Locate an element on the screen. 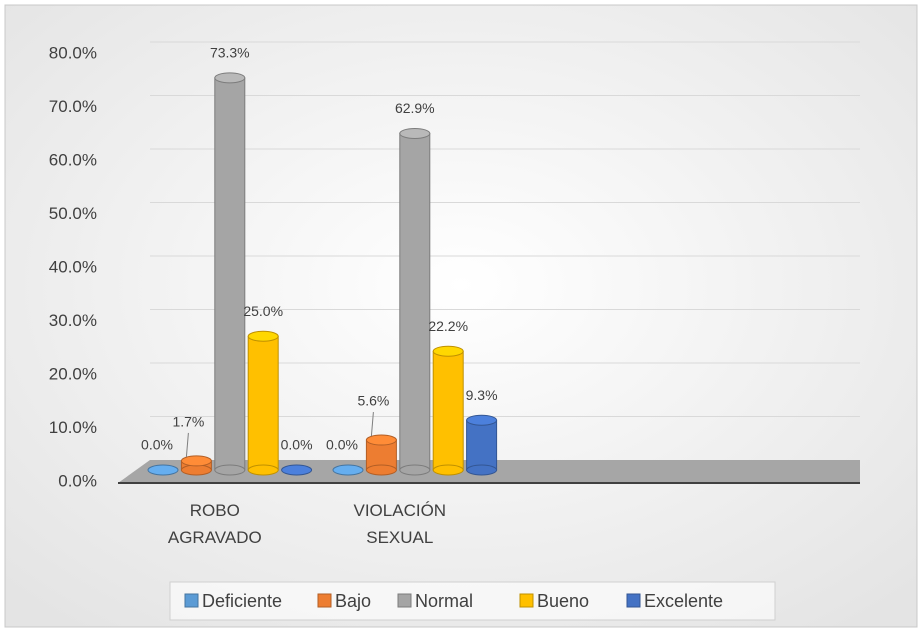 Image resolution: width=923 pixels, height=633 pixels. bar: 25.0% is located at coordinates (263, 389).